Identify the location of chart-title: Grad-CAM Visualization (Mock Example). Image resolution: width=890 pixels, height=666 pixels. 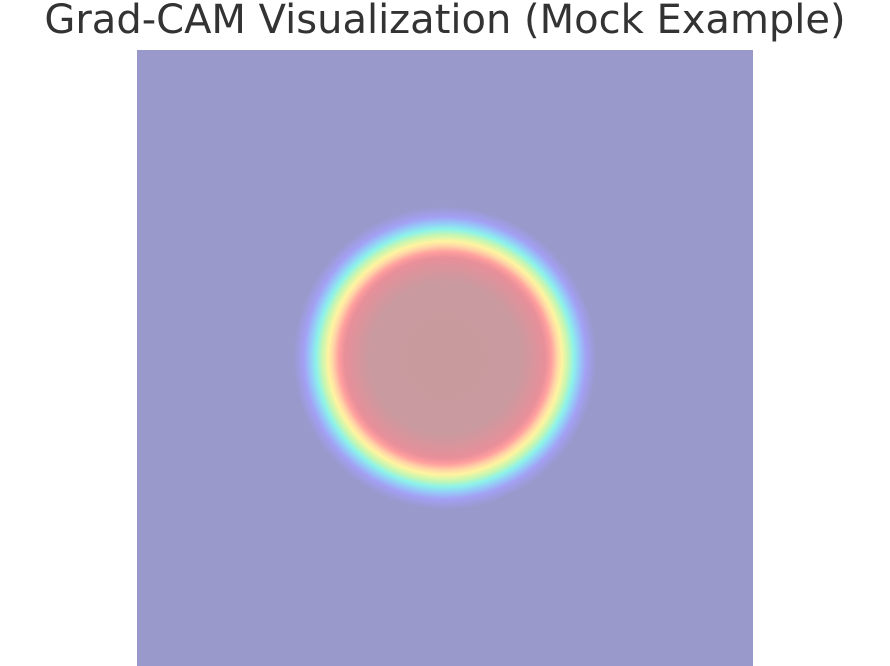
(445, 21).